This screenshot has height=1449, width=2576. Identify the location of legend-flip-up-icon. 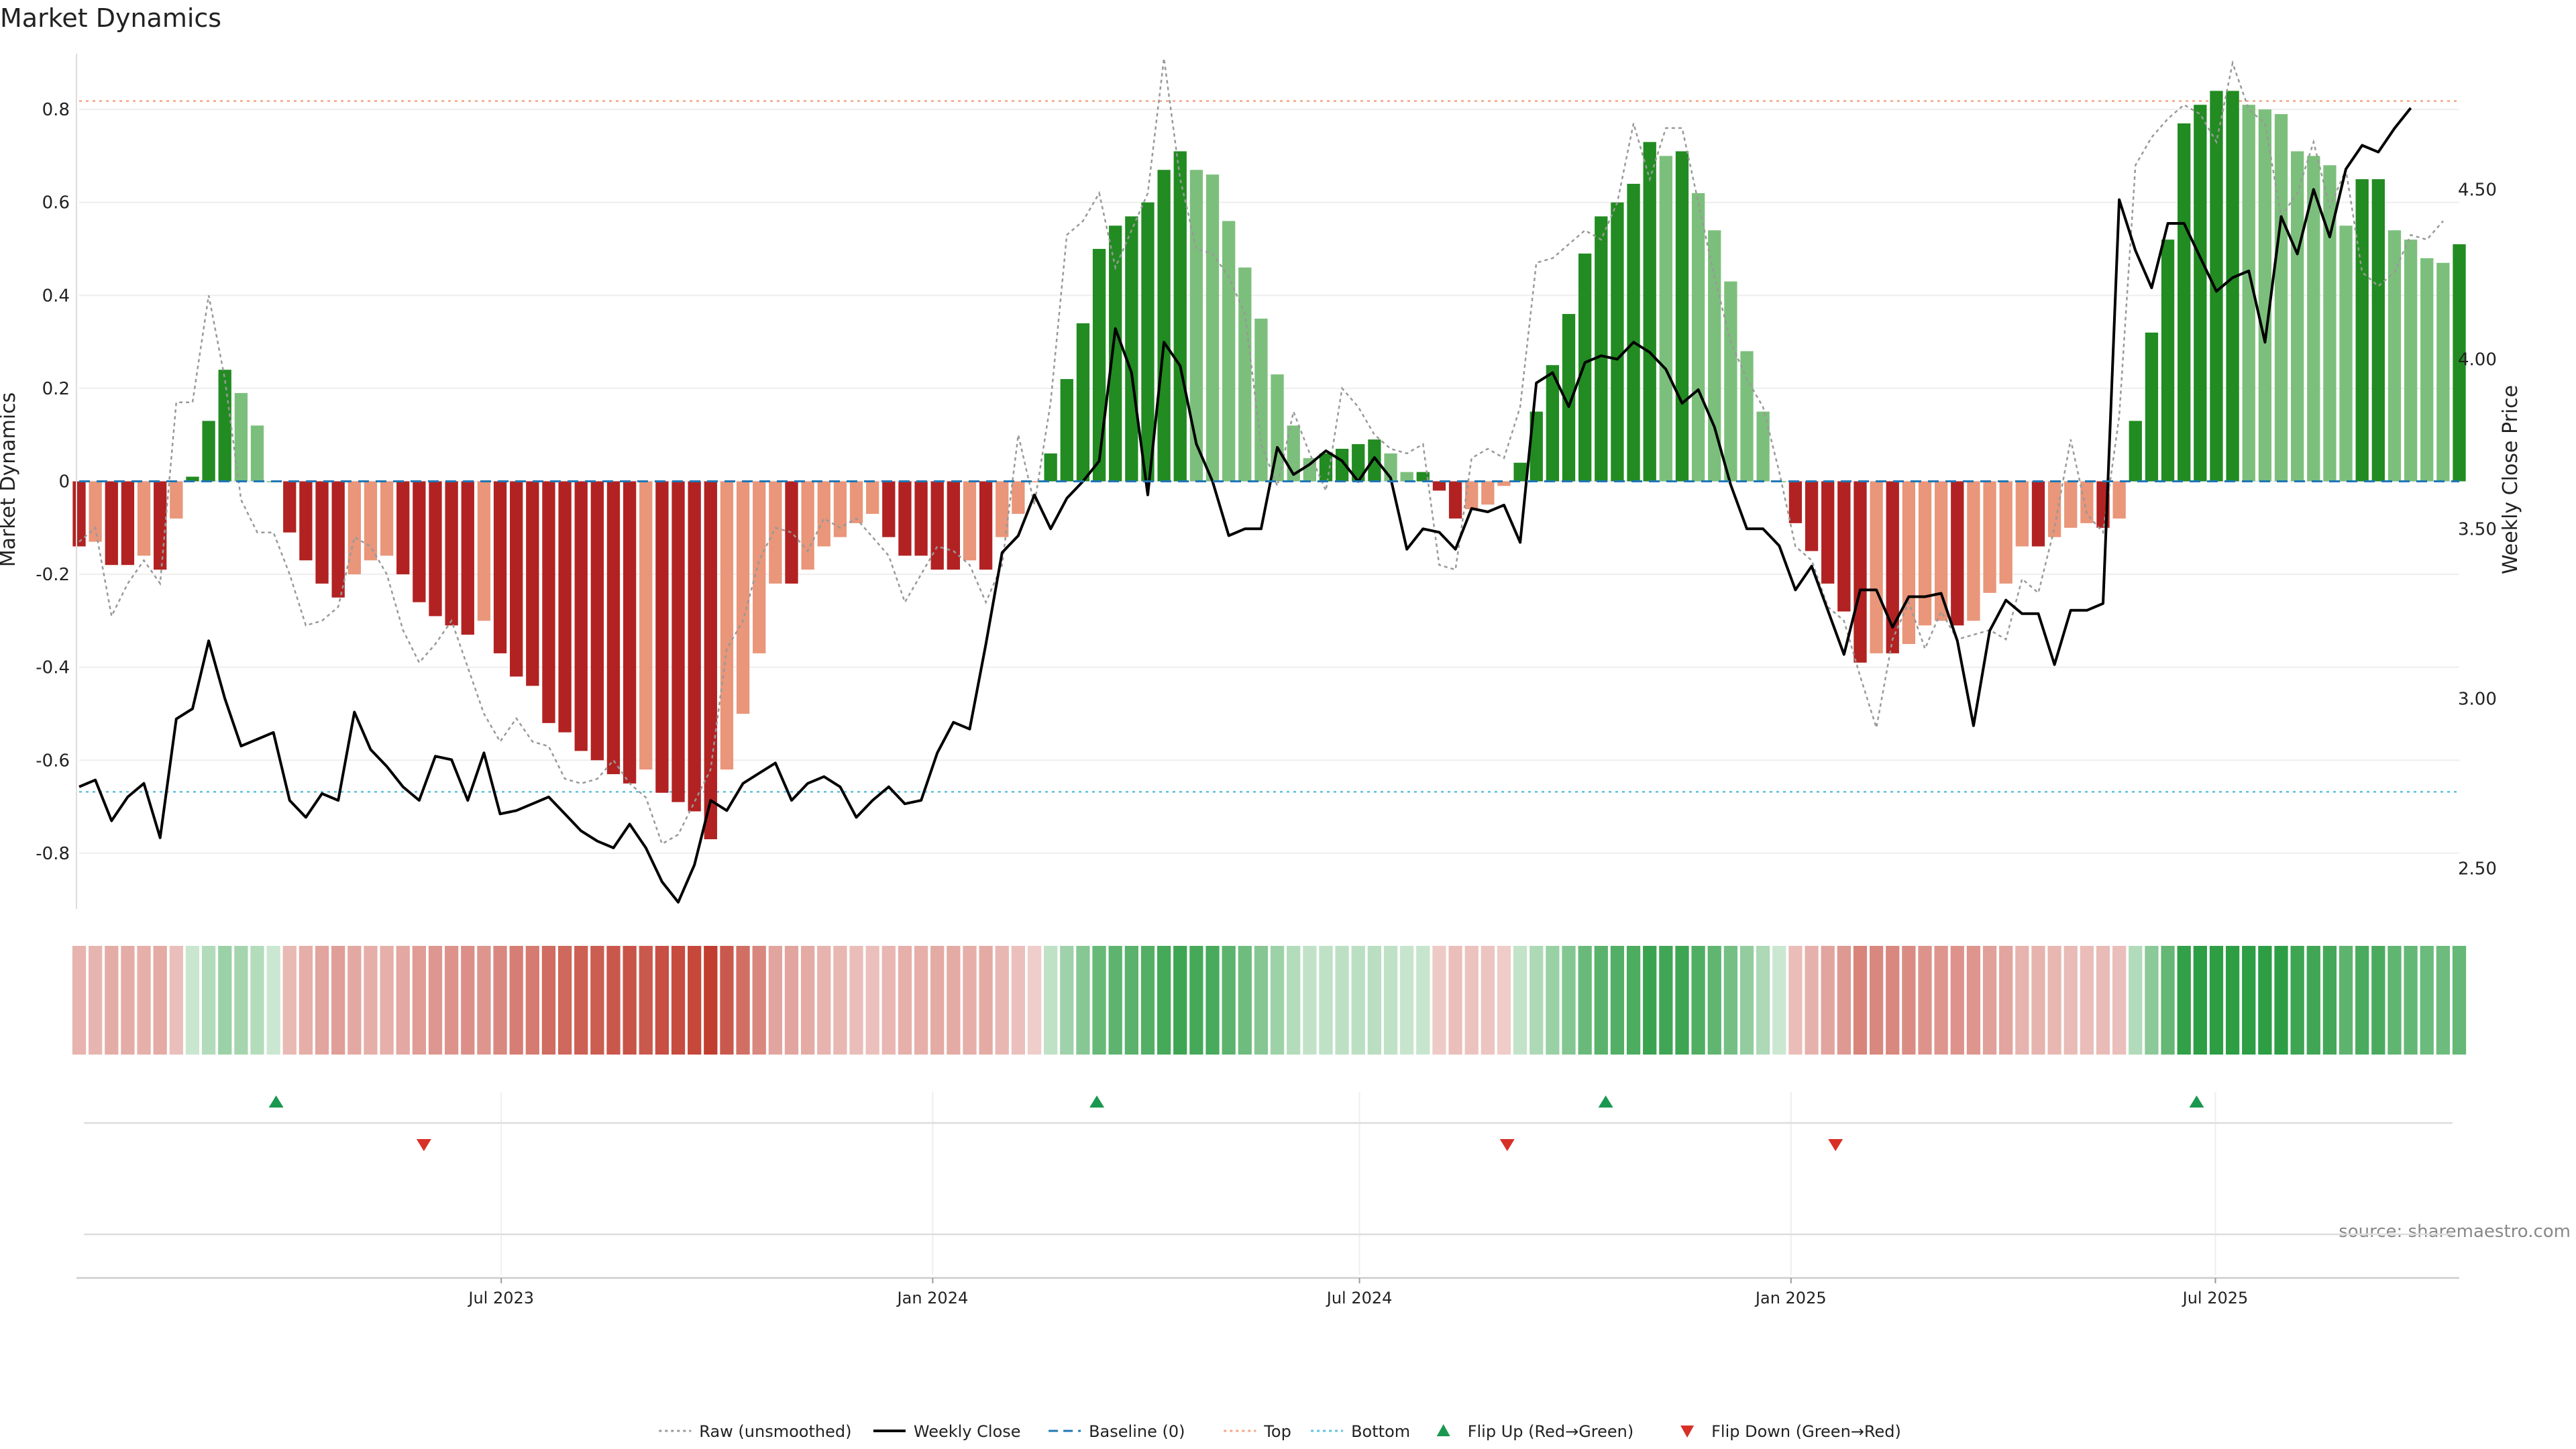
(1443, 1430).